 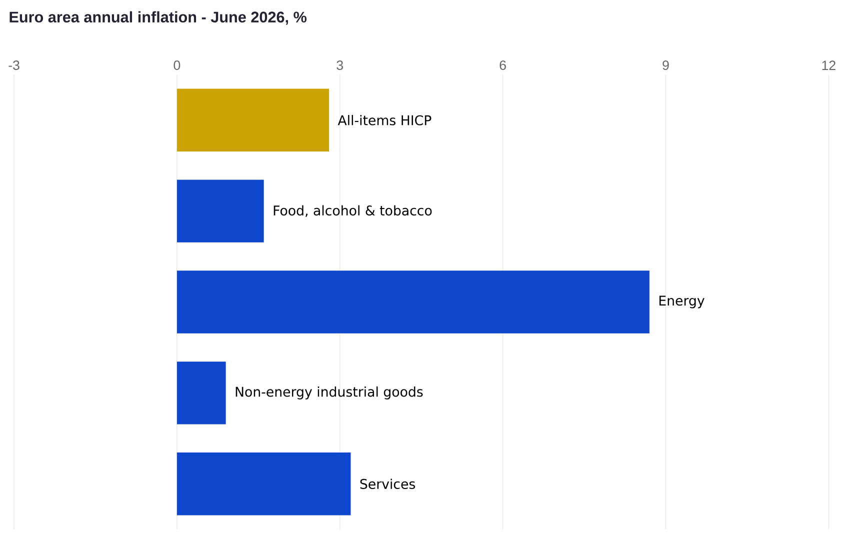 What do you see at coordinates (665, 65) in the screenshot?
I see `x-tick-label: 9` at bounding box center [665, 65].